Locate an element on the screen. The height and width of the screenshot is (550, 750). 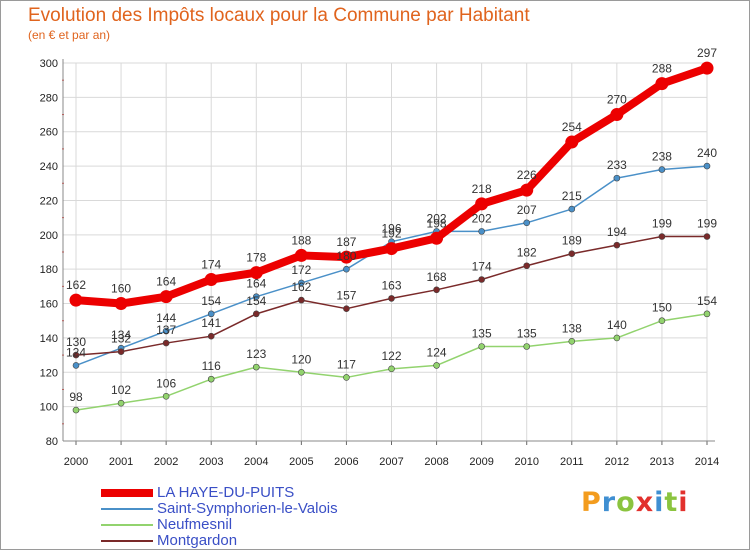
data-label: 130 is located at coordinates (76, 342).